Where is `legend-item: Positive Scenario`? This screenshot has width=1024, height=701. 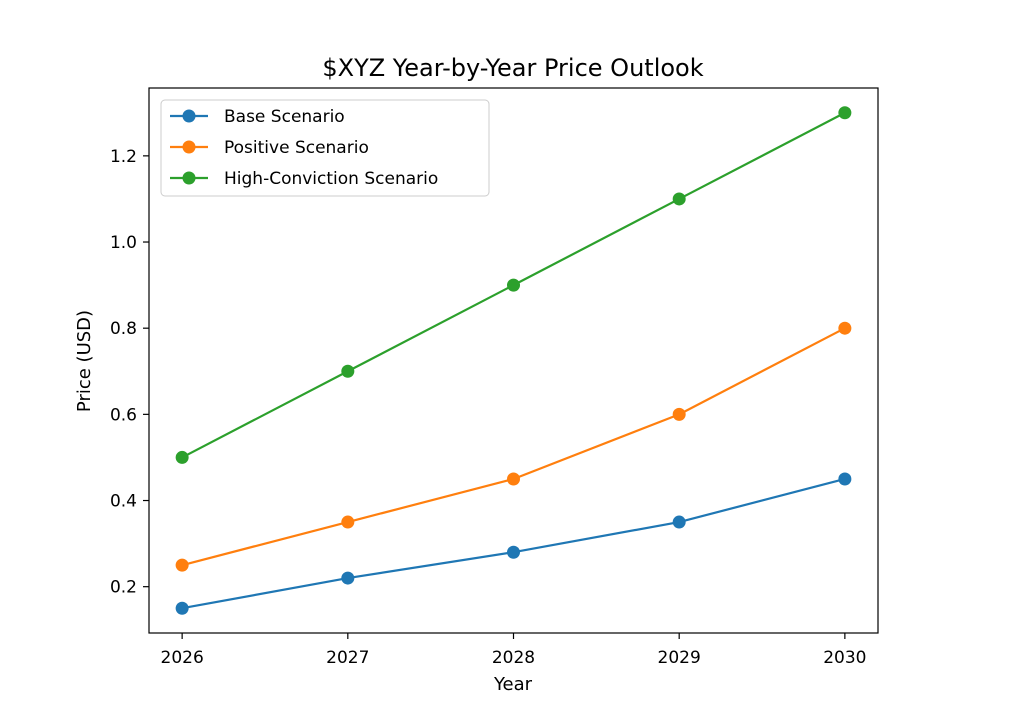 legend-item: Positive Scenario is located at coordinates (269, 148).